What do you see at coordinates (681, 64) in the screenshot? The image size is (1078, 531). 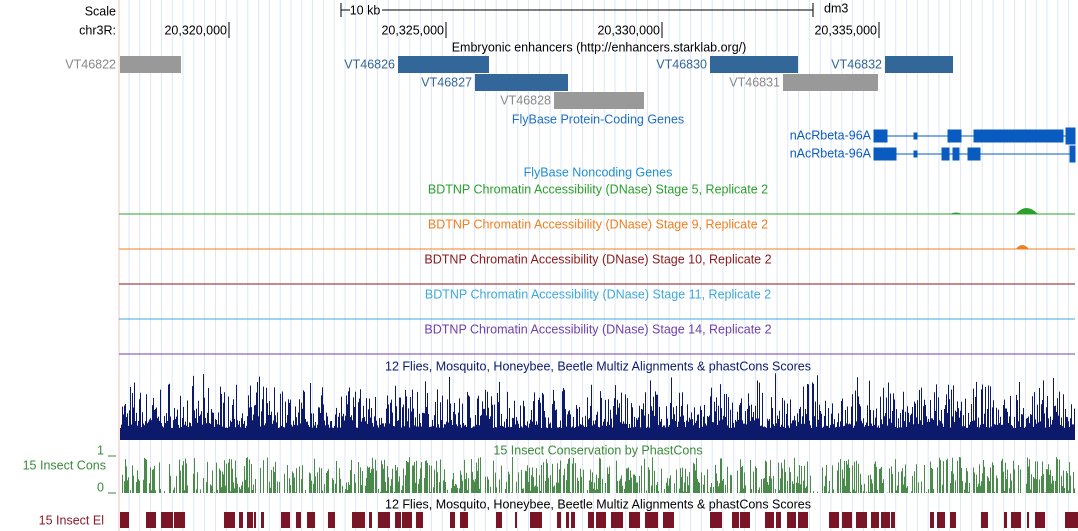 I see `enhancer-label: VT46830` at bounding box center [681, 64].